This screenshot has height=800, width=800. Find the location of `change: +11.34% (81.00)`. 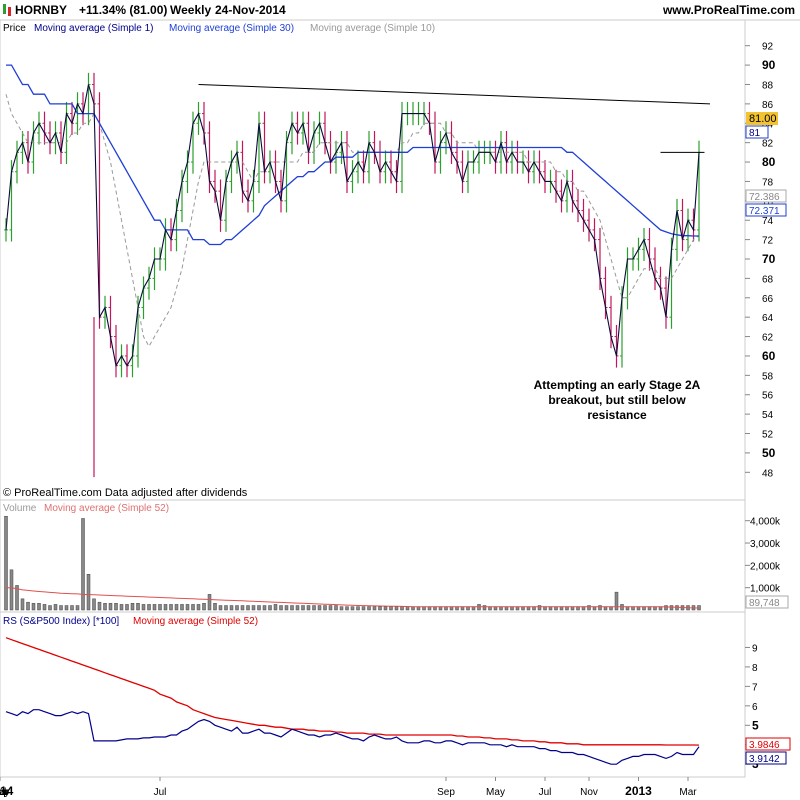

change: +11.34% (81.00) is located at coordinates (123, 10).